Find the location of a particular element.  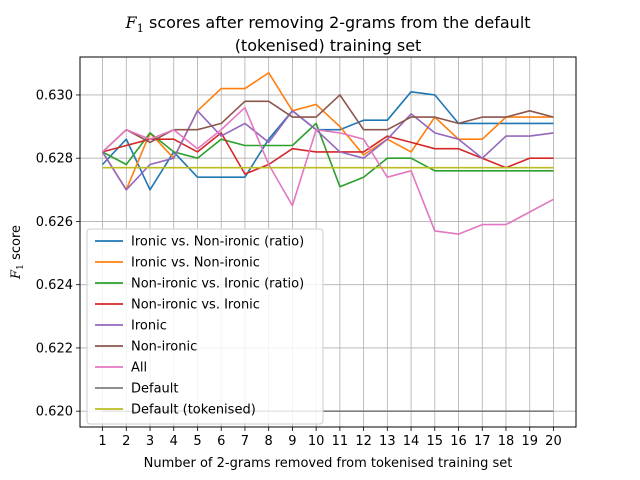

y-tick-label: 0.624 is located at coordinates (54, 285).